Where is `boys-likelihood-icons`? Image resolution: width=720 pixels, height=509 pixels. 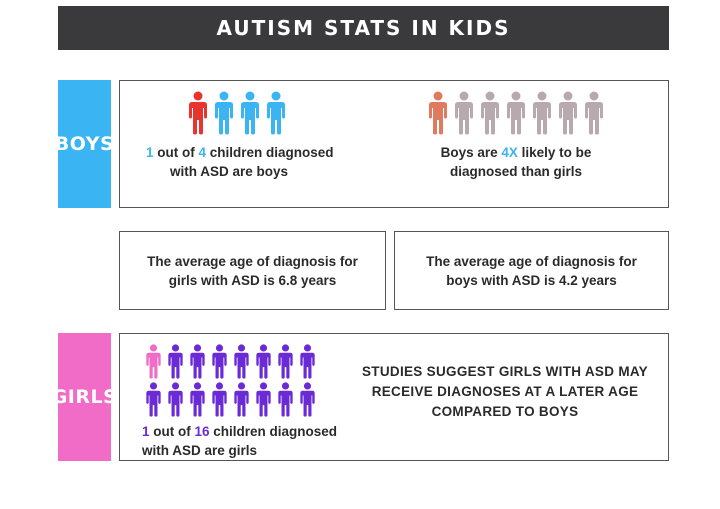 boys-likelihood-icons is located at coordinates (516, 113).